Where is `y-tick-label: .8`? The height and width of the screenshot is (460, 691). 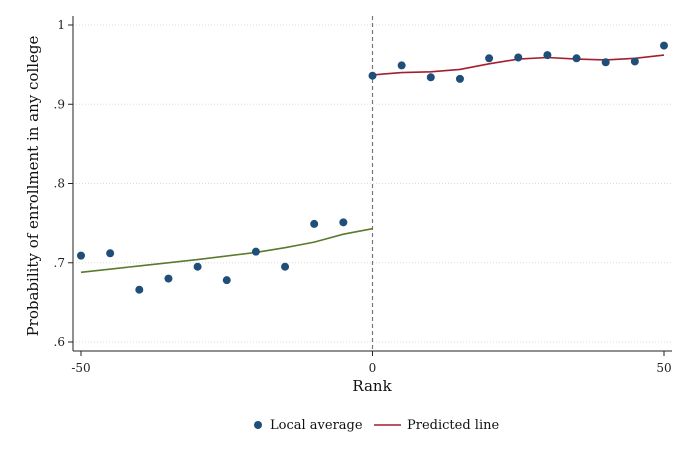 y-tick-label: .8 is located at coordinates (59, 184).